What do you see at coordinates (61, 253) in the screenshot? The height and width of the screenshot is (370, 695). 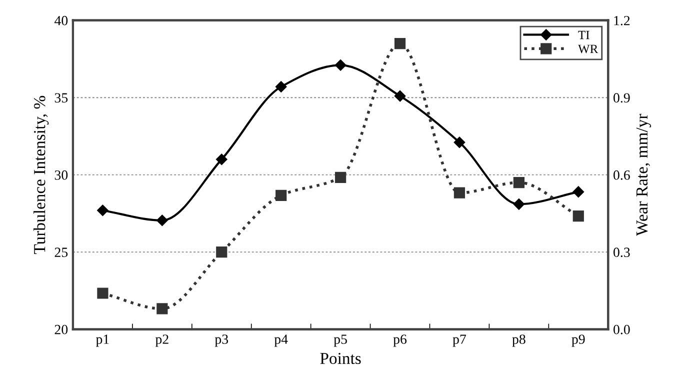 I see `y-tick-label: 25` at bounding box center [61, 253].